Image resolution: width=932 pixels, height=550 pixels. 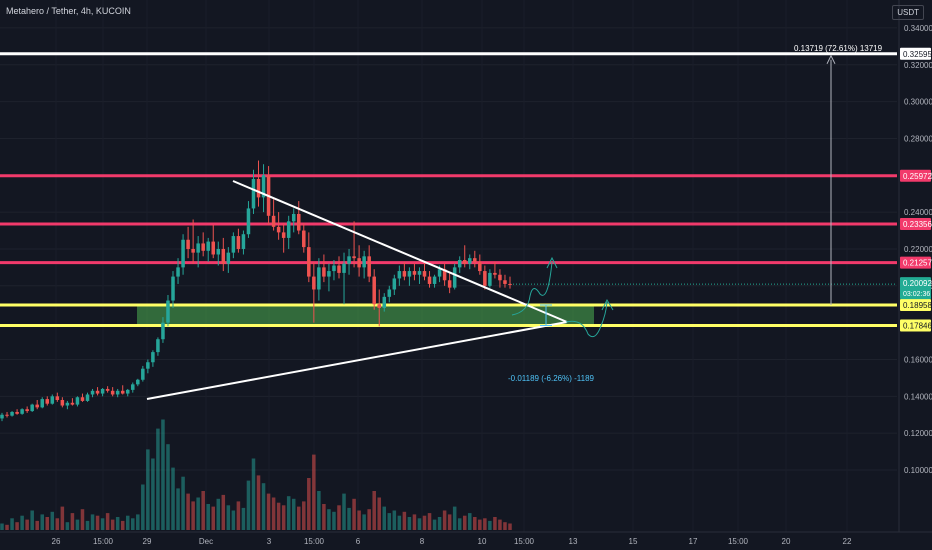 What do you see at coordinates (908, 12) in the screenshot?
I see `currency-label: USDT` at bounding box center [908, 12].